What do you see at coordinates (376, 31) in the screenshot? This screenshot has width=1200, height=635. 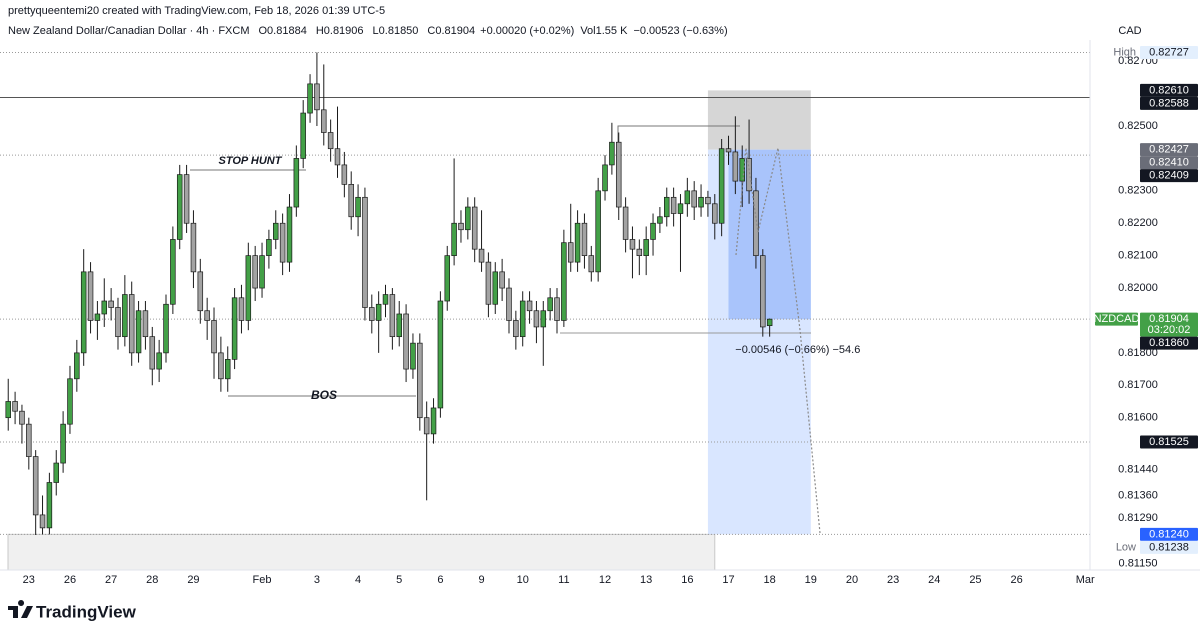 I see `ohlc-key: L` at bounding box center [376, 31].